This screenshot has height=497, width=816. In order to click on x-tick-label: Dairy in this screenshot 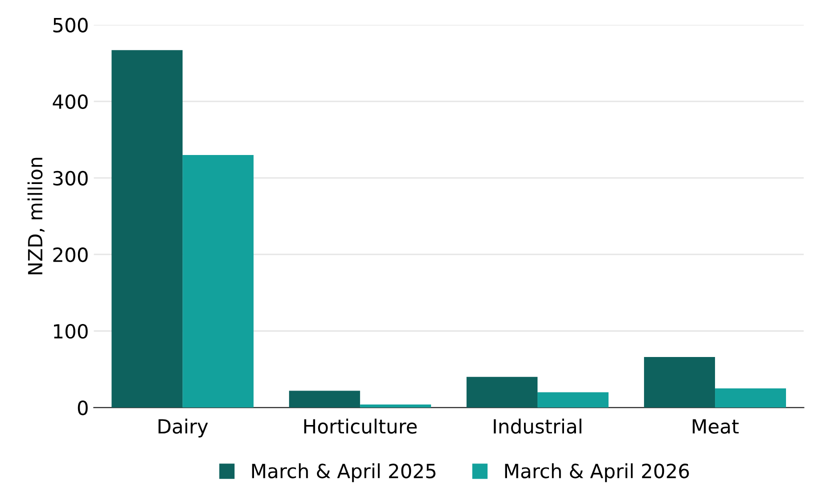, I will do `click(183, 428)`.